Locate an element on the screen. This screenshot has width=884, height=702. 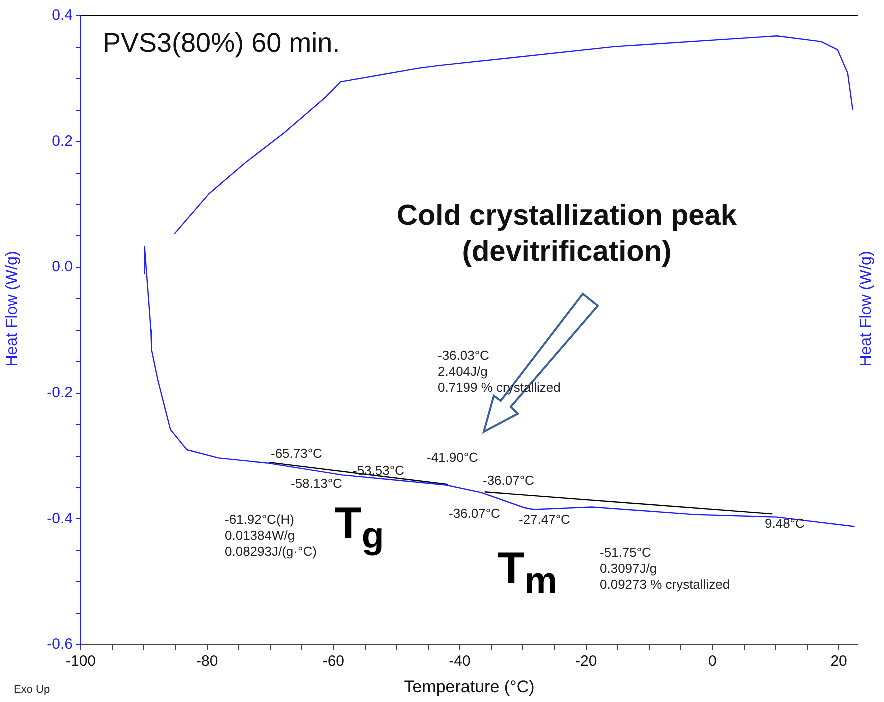
annotation: 9.48°C is located at coordinates (785, 524).